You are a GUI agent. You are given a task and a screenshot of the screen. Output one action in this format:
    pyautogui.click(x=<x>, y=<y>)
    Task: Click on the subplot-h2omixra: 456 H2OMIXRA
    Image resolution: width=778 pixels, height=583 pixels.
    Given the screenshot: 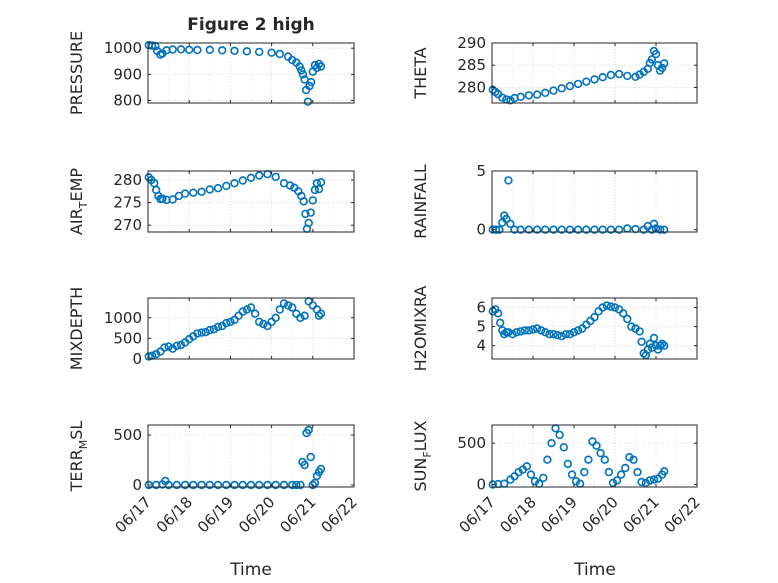 What is the action you would take?
    pyautogui.click(x=554, y=329)
    